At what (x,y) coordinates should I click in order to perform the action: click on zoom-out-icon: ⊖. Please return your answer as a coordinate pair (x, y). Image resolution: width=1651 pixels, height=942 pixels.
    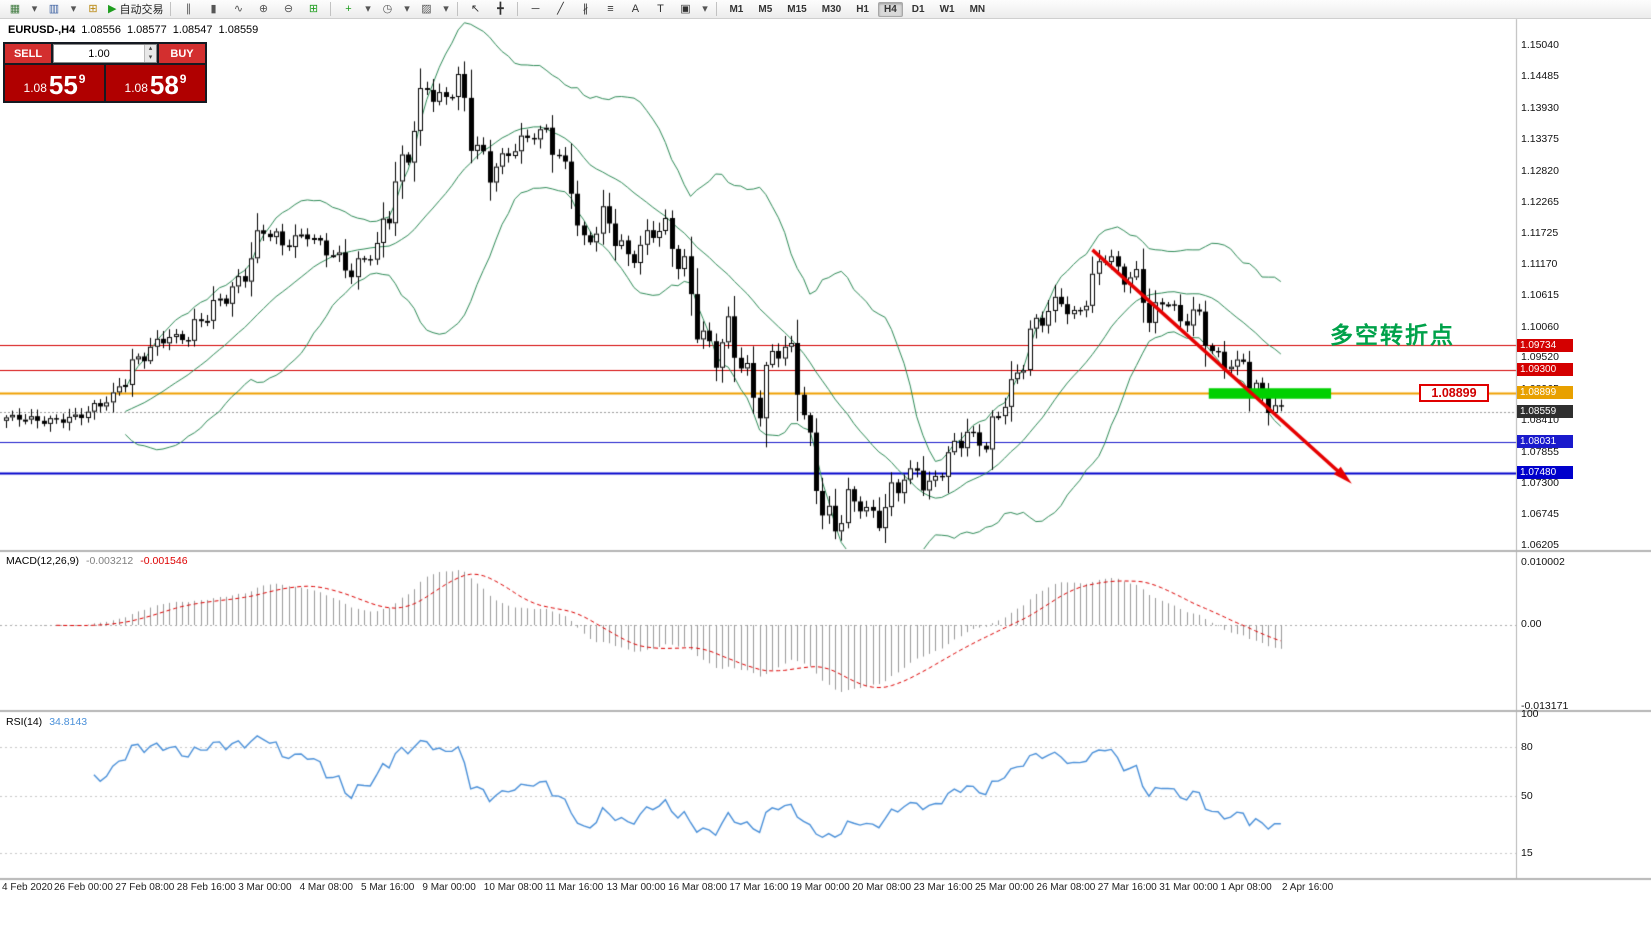
    Looking at the image, I should click on (288, 8).